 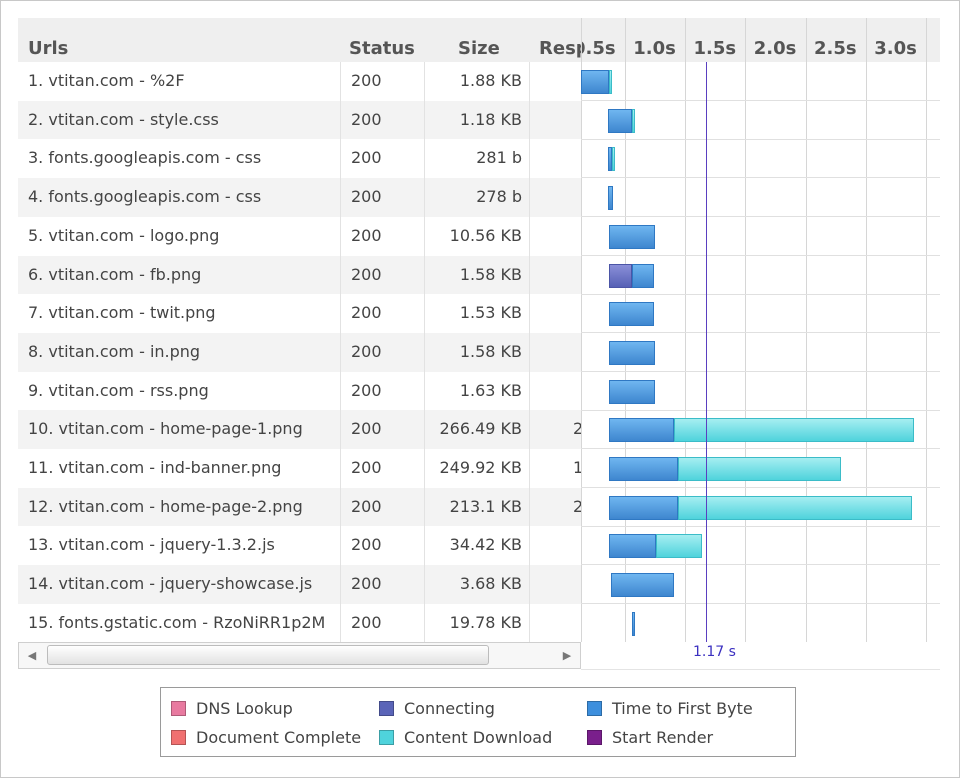 I want to click on request-size: 213.1 KB, so click(x=485, y=506).